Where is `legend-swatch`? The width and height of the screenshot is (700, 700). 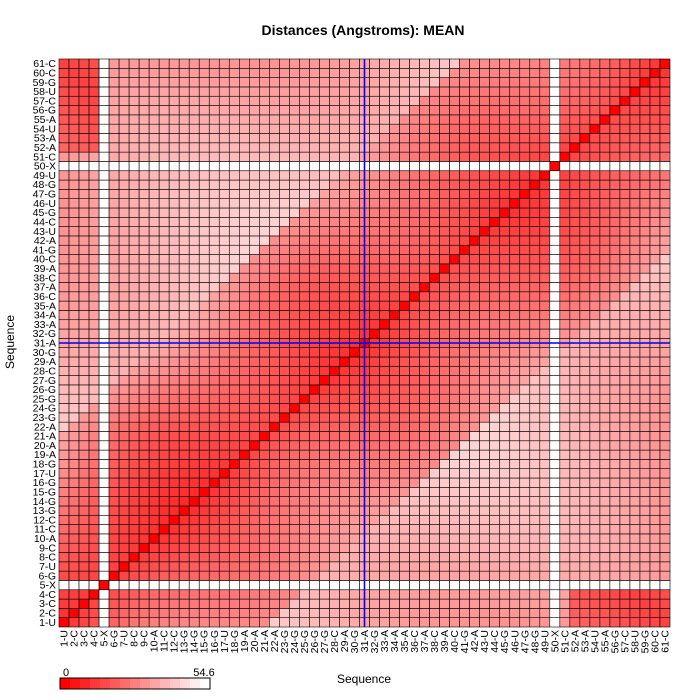
legend-swatch is located at coordinates (65, 683).